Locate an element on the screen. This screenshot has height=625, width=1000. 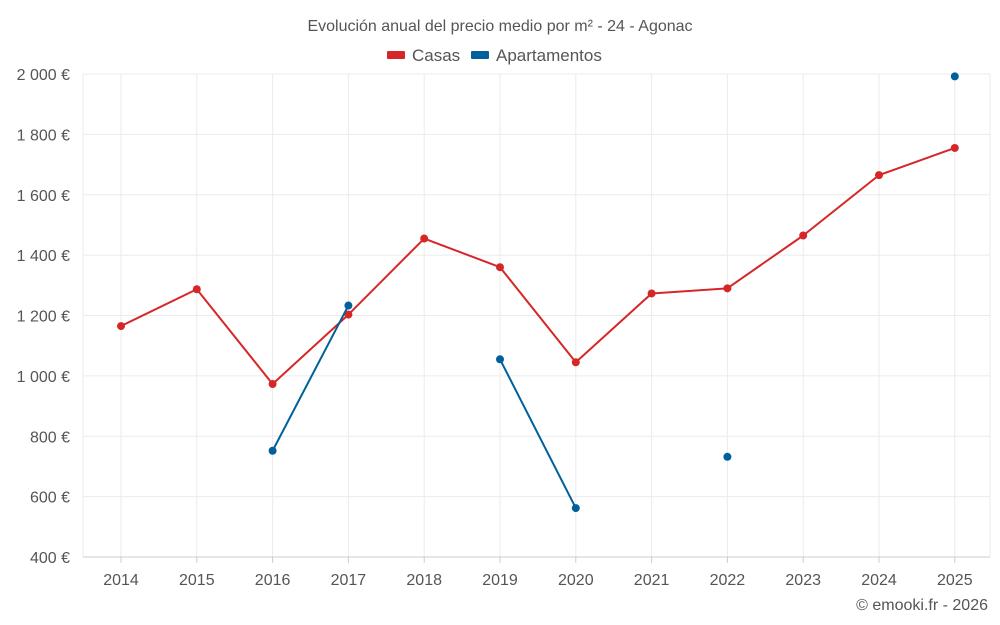
point-apartamentos-2016 is located at coordinates (272, 450).